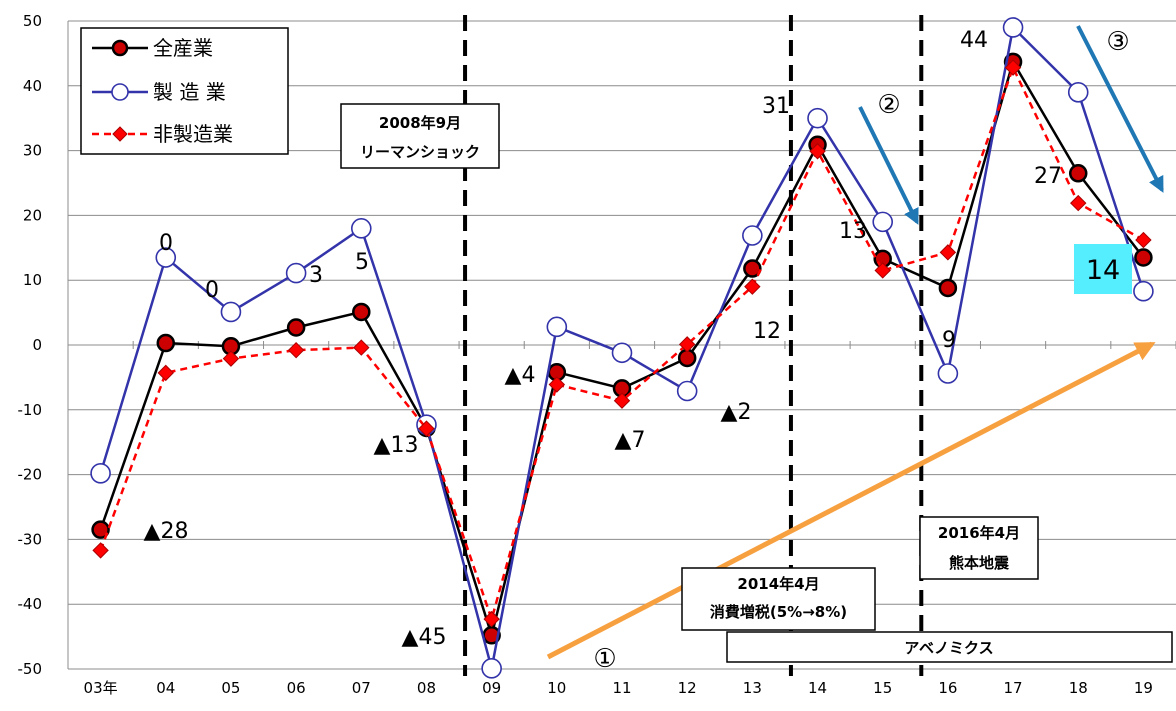 The width and height of the screenshot is (1176, 711). Describe the element at coordinates (778, 612) in the screenshot. I see `event-name: 消費増税(5%→8%)` at that location.